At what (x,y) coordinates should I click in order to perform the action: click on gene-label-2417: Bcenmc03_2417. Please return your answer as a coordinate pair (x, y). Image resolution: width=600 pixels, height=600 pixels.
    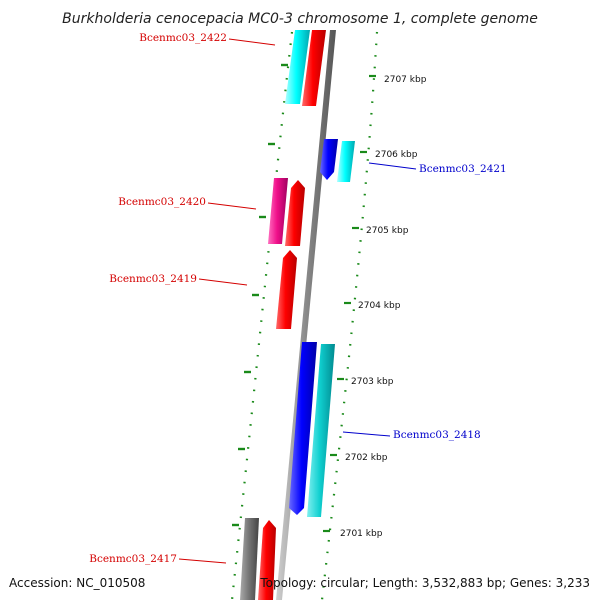
    Looking at the image, I should click on (133, 559).